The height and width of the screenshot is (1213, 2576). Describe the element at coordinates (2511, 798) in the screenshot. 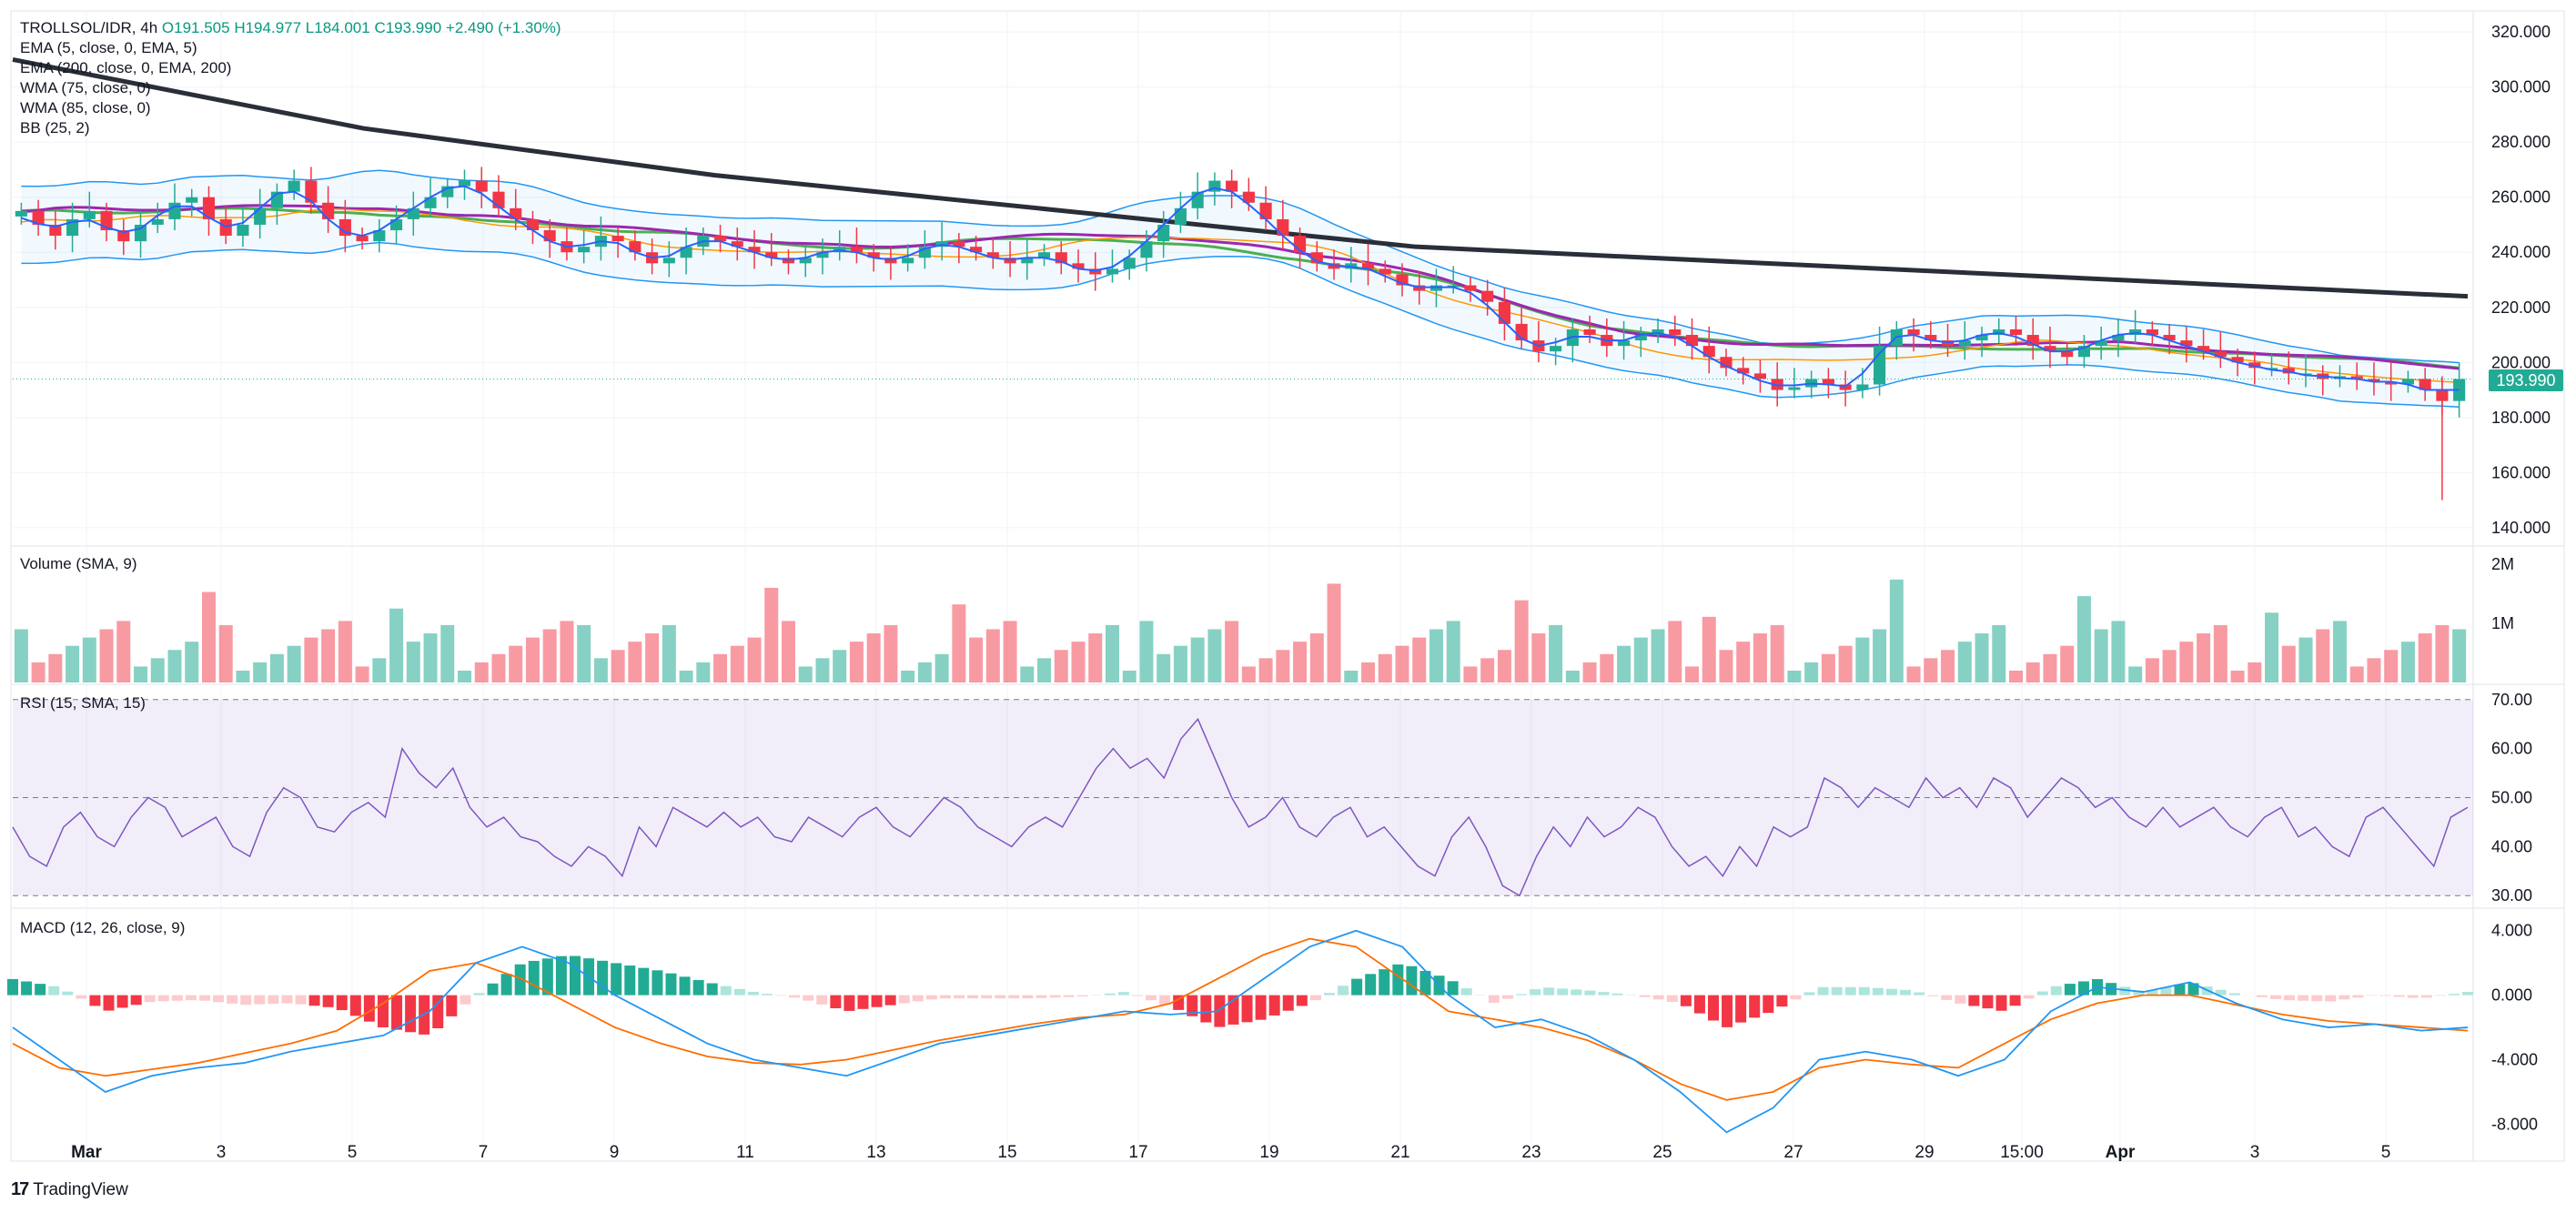

I see `rsi-axis-label: 50.00` at that location.